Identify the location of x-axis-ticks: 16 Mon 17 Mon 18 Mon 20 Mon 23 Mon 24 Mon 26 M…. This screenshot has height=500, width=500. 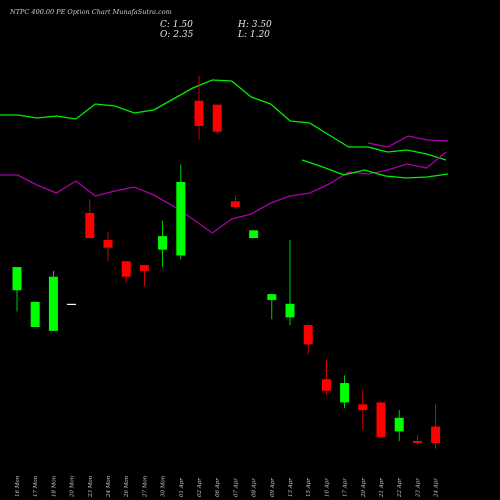
(227, 486).